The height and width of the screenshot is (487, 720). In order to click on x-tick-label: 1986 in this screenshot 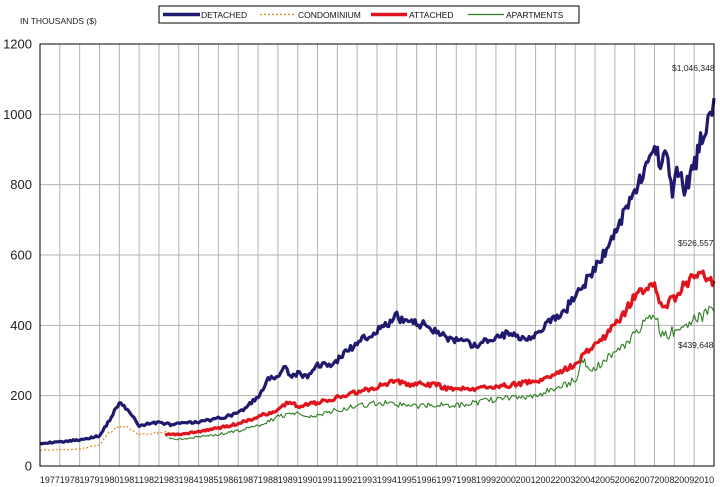, I will do `click(228, 480)`.